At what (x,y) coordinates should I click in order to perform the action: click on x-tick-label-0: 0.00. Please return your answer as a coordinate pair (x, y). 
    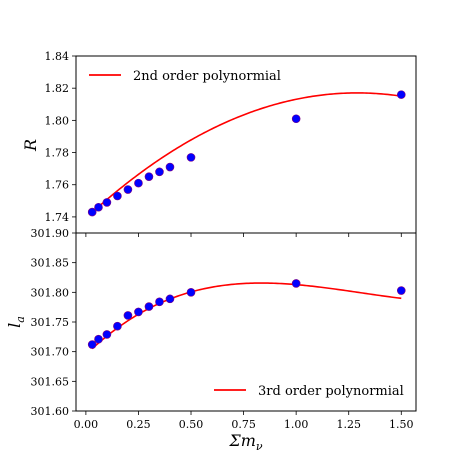
    Looking at the image, I should click on (86, 424).